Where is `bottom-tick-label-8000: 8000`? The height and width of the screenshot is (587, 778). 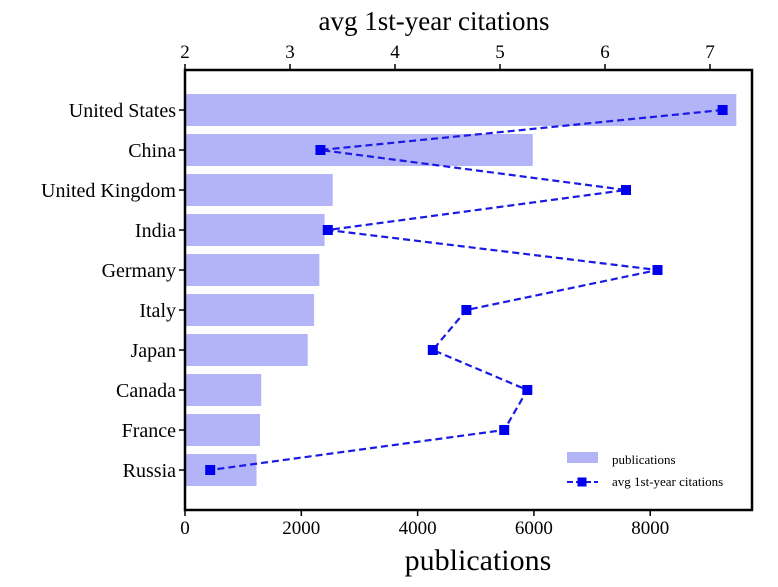 bottom-tick-label-8000: 8000 is located at coordinates (650, 528).